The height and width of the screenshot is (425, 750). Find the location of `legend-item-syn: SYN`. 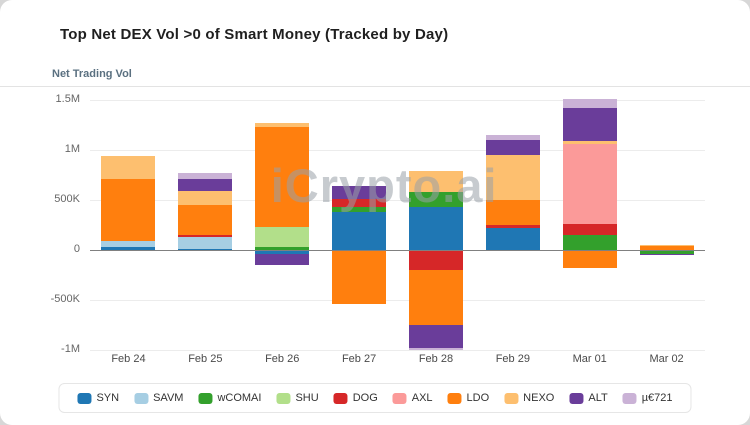

legend-item-syn: SYN is located at coordinates (98, 398).